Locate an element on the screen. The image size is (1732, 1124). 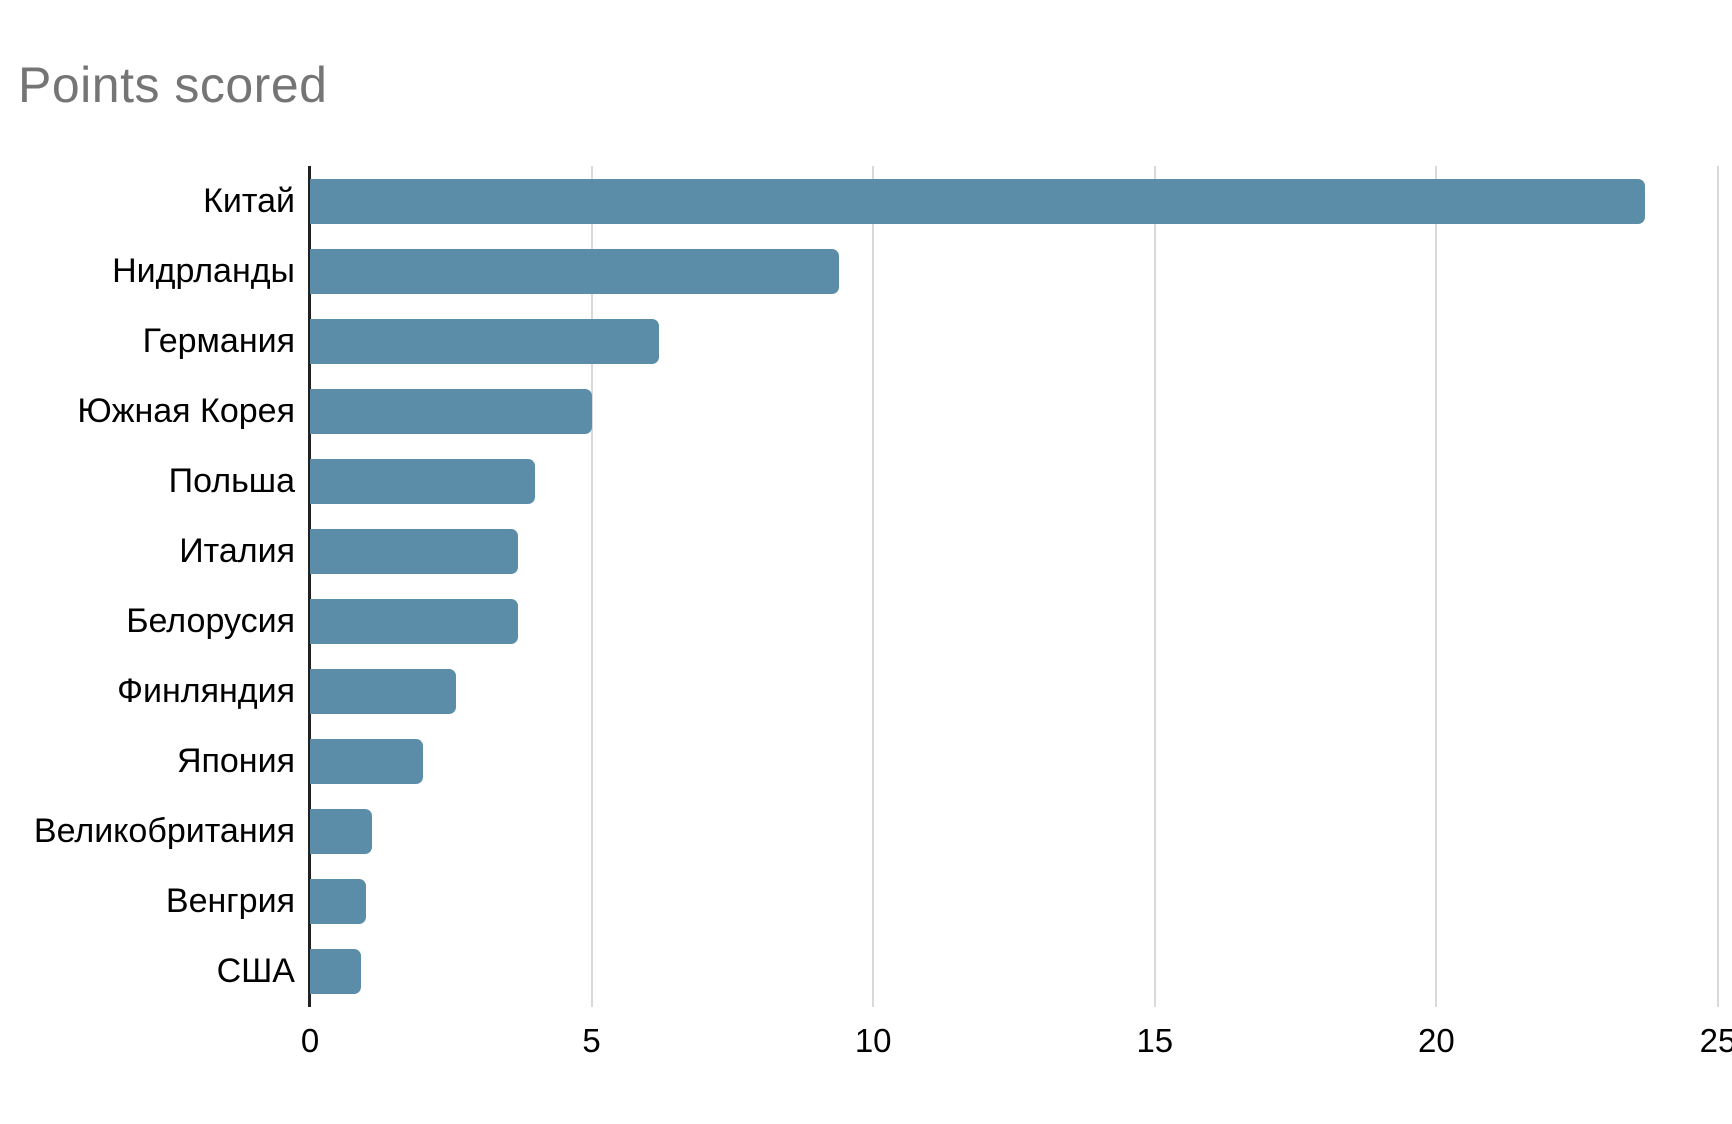
category-label: Южная Корея is located at coordinates (186, 410).